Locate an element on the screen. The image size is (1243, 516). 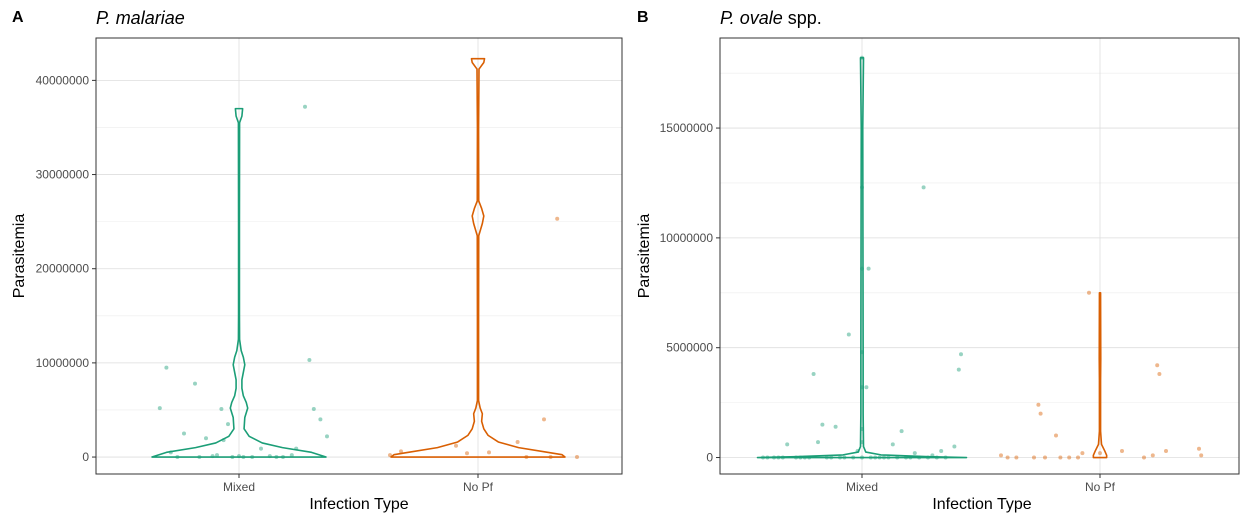
panel-a-title: P. malariae is located at coordinates (140, 18).